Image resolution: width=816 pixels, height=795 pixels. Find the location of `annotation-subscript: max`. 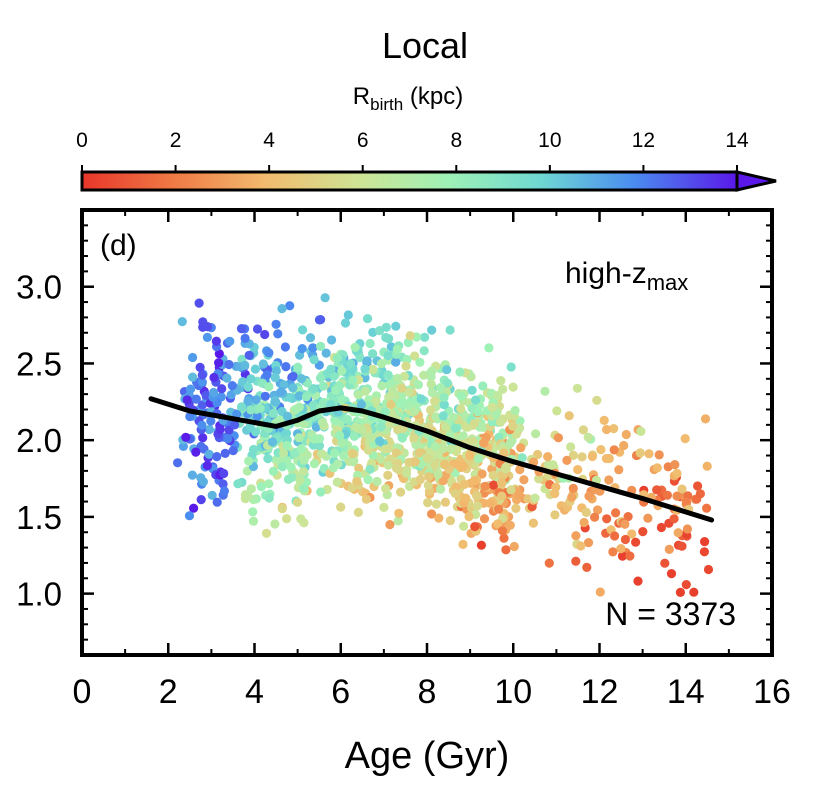

annotation-subscript: max is located at coordinates (668, 282).